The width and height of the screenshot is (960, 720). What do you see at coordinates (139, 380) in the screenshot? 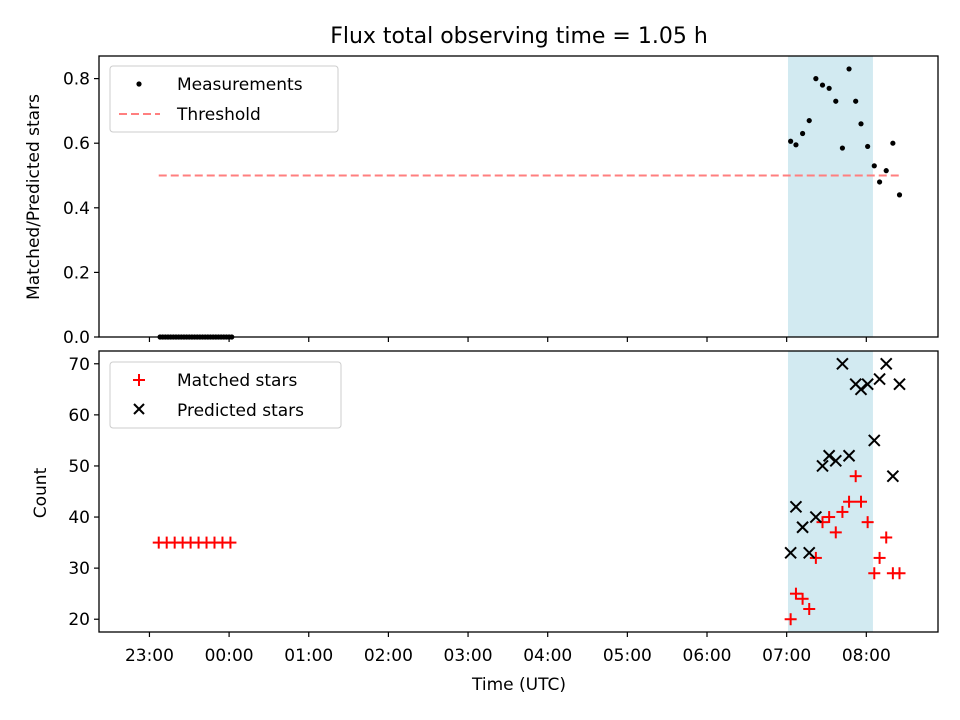
I see `legend-matched-marker` at bounding box center [139, 380].